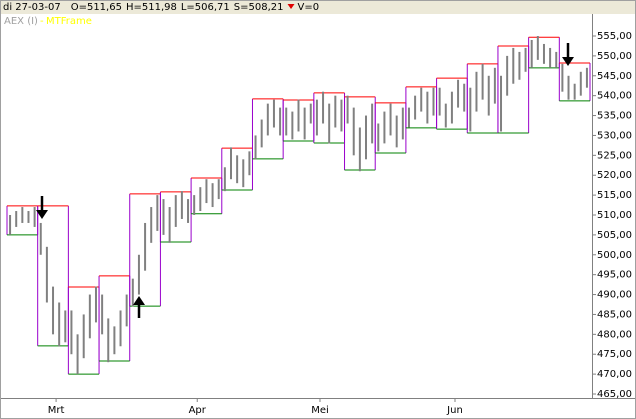 The image size is (636, 419). Describe the element at coordinates (614, 374) in the screenshot. I see `y-tick-label: 470,00` at that location.